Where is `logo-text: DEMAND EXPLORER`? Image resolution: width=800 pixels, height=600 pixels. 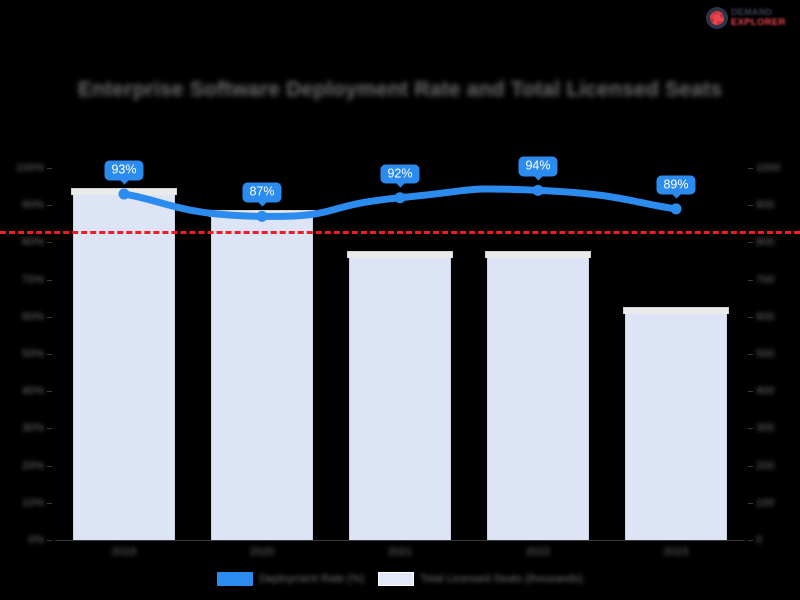
logo-text: DEMAND EXPLORER is located at coordinates (758, 18).